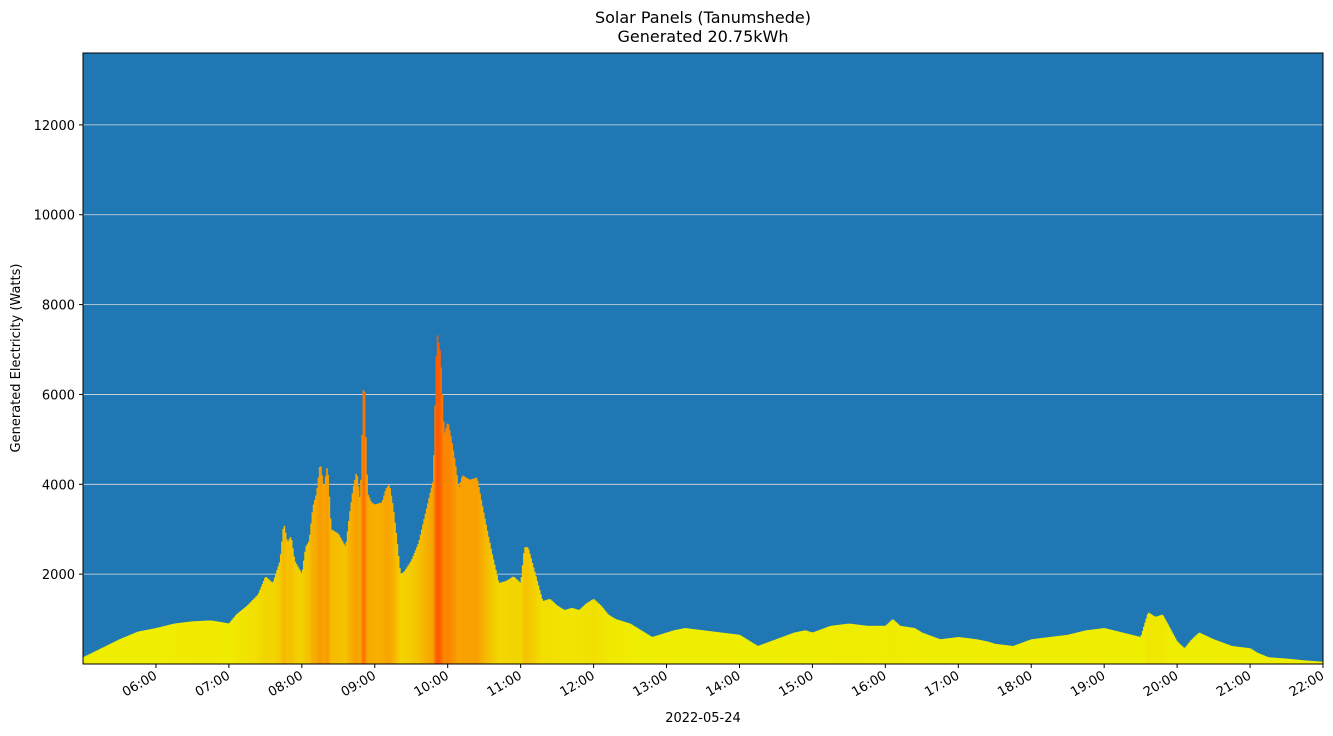 The height and width of the screenshot is (736, 1333). Describe the element at coordinates (58, 351) in the screenshot. I see `y-axis: 2000 4000 6000 8000 10000 12000` at that location.